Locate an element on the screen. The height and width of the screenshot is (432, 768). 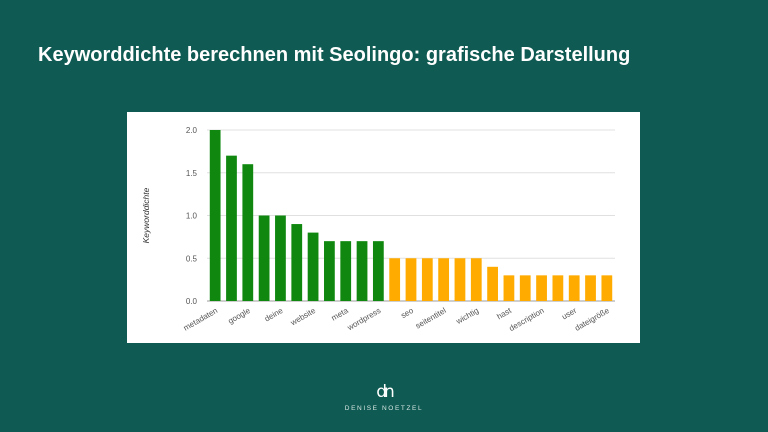
y-tick-label: 1.0 is located at coordinates (192, 216).